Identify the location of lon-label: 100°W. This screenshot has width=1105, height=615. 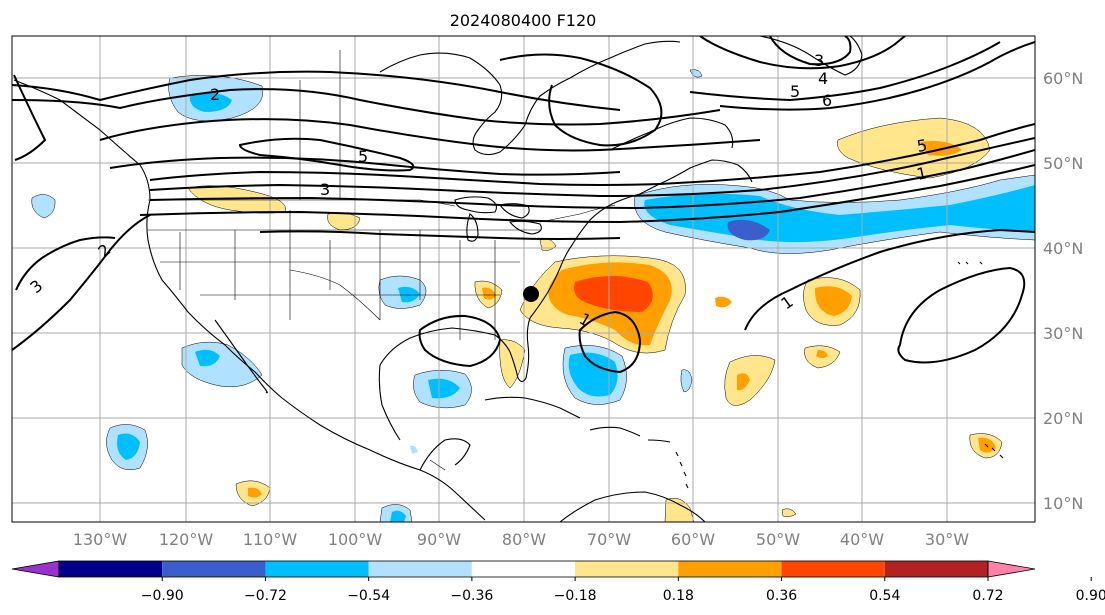
(355, 539).